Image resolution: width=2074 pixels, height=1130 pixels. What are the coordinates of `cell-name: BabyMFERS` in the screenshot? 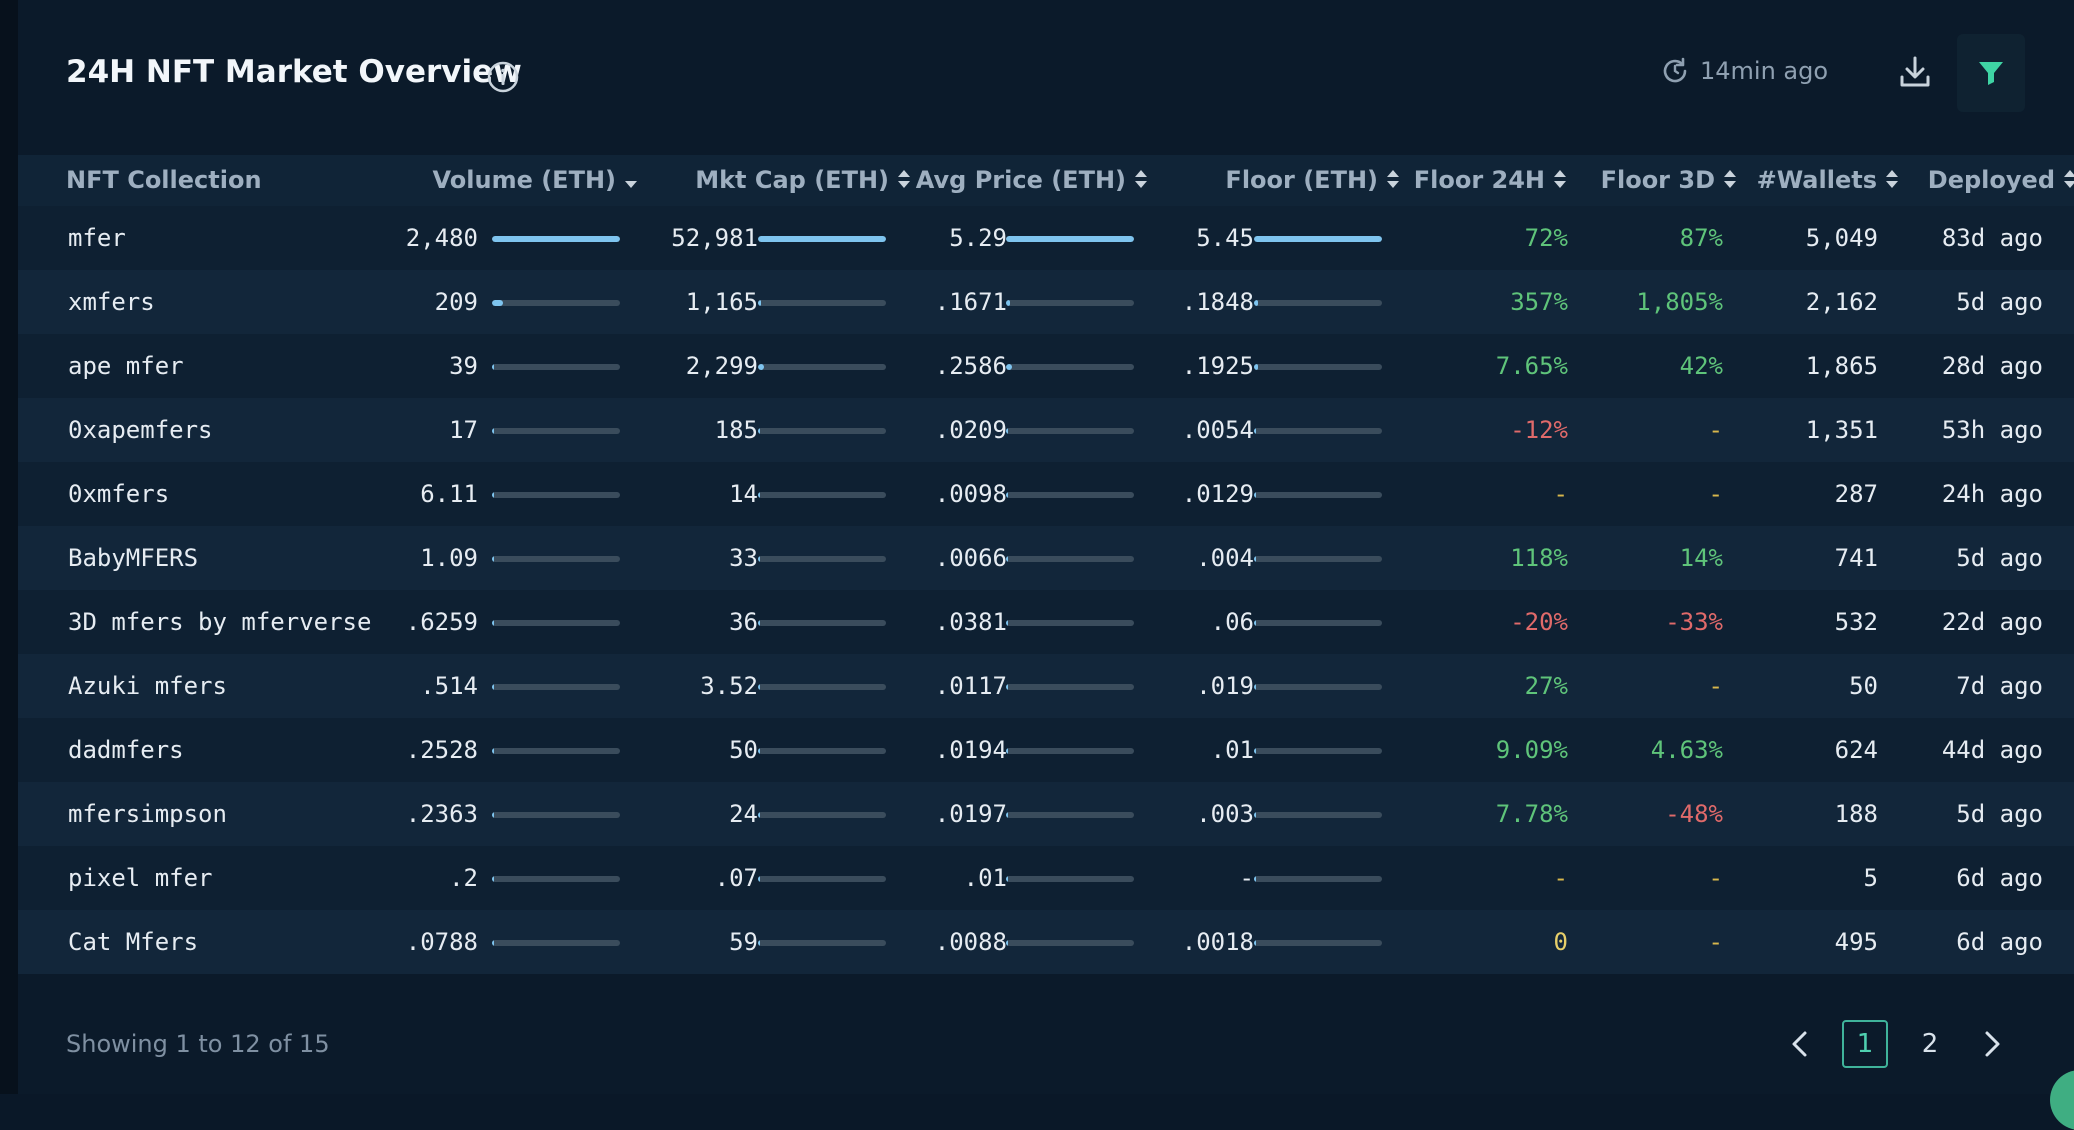 It's located at (133, 558).